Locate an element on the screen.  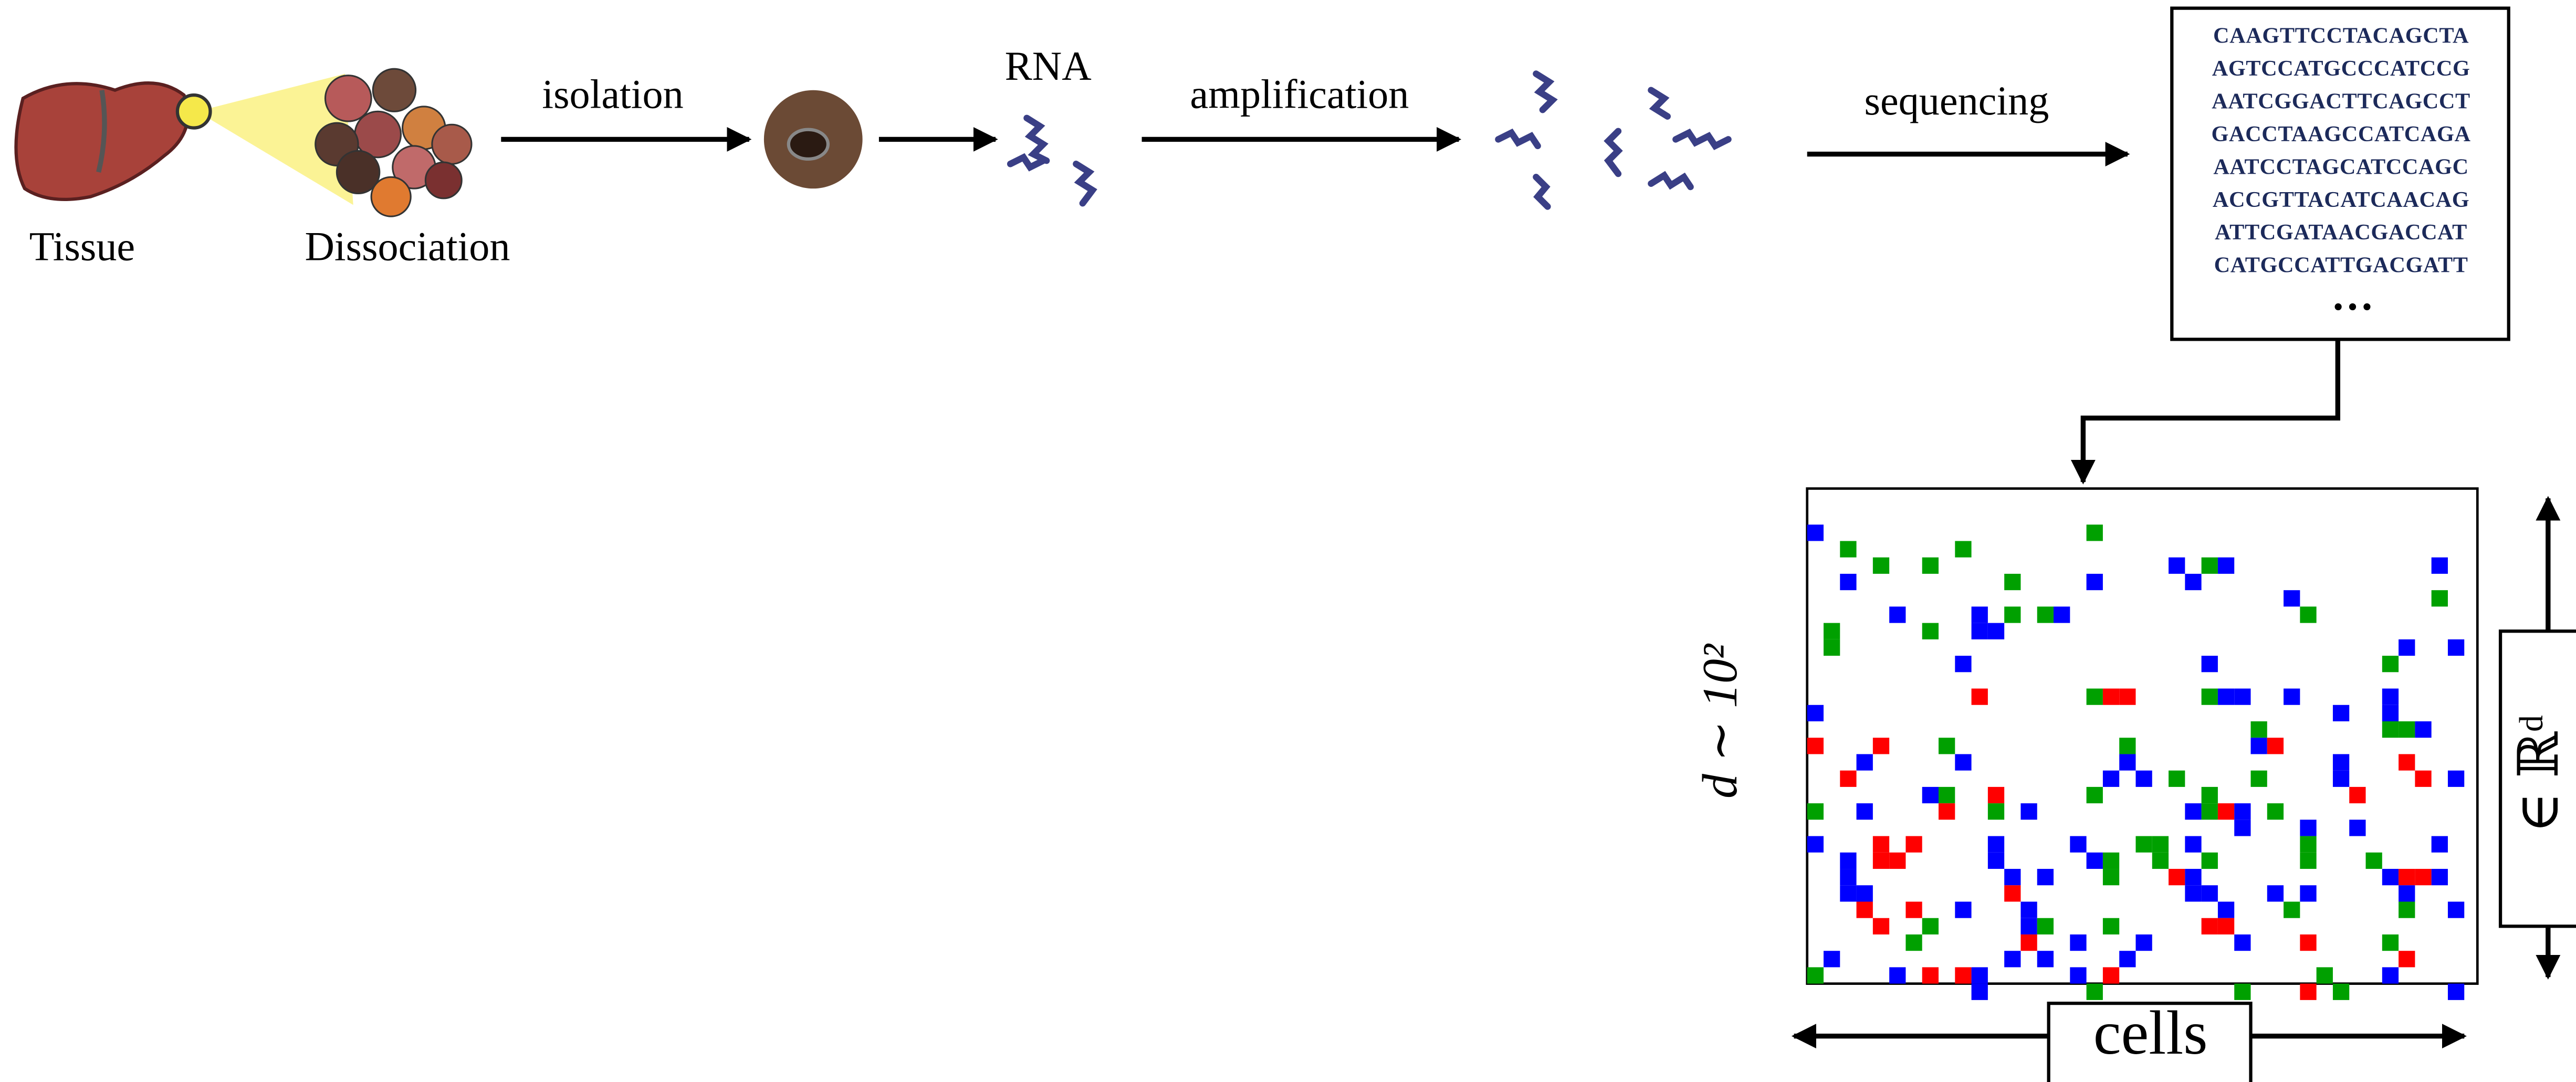
magnifier is located at coordinates (194, 111).